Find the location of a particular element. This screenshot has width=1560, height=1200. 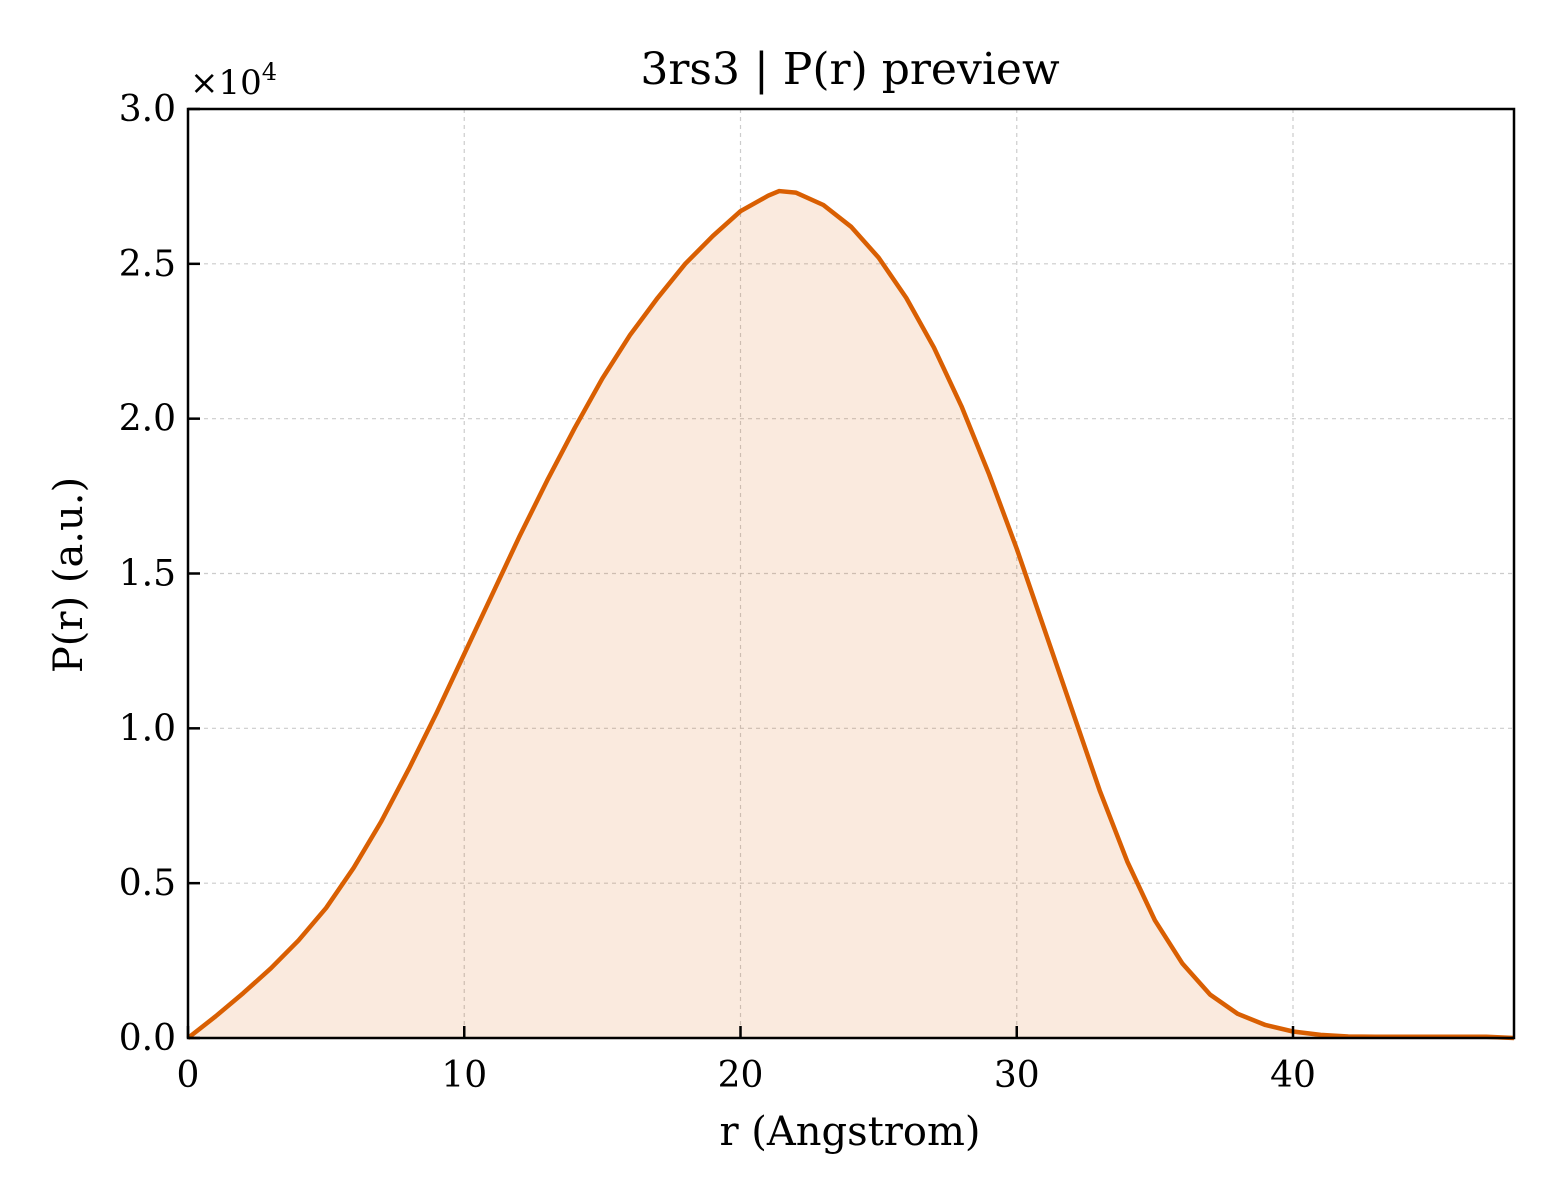

y-offset-exponent: 4 is located at coordinates (269, 72).